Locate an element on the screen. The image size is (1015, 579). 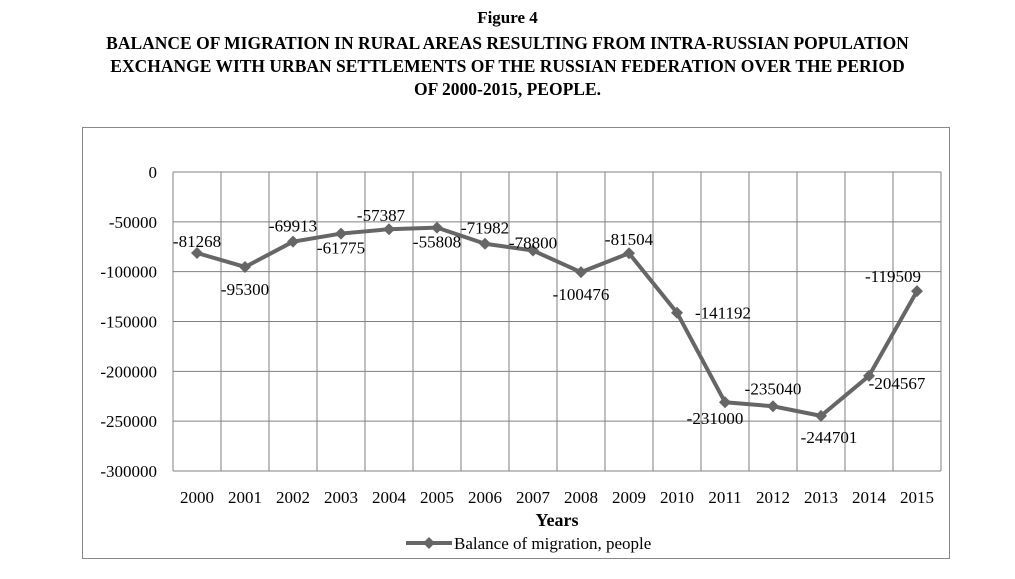
x-tick-label: 2009 is located at coordinates (629, 497).